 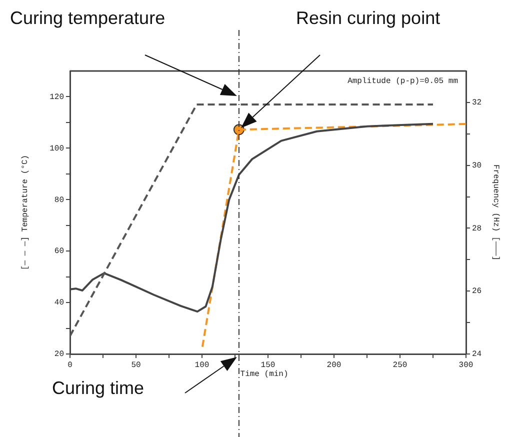 I want to click on annotation: Amplitude (p-p)=0.05 mm, so click(x=403, y=81).